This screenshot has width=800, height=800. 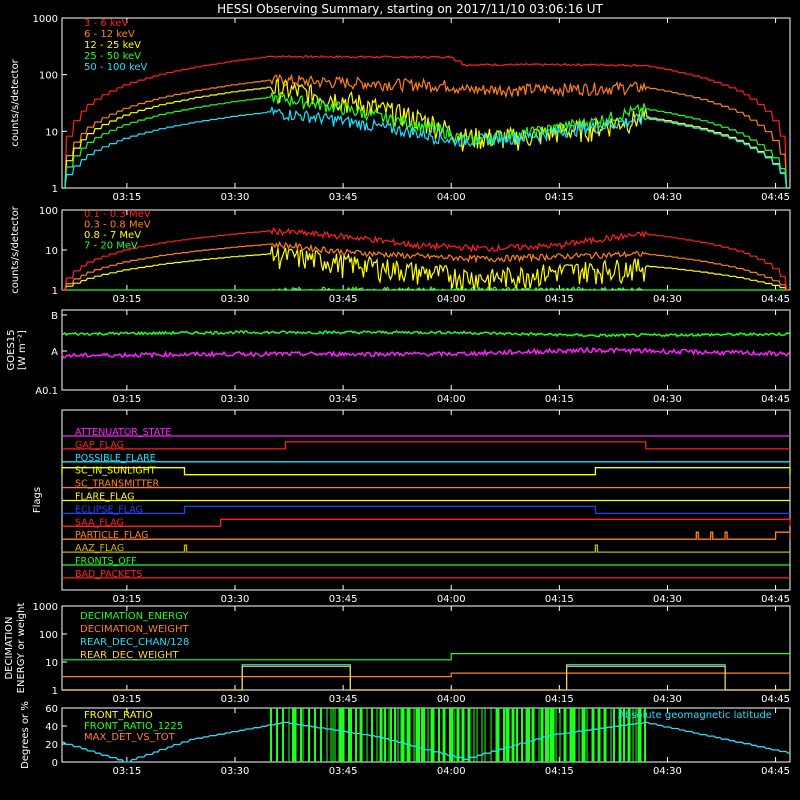 What do you see at coordinates (112, 235) in the screenshot?
I see `legend-entry: 0.8 - 7 MeV` at bounding box center [112, 235].